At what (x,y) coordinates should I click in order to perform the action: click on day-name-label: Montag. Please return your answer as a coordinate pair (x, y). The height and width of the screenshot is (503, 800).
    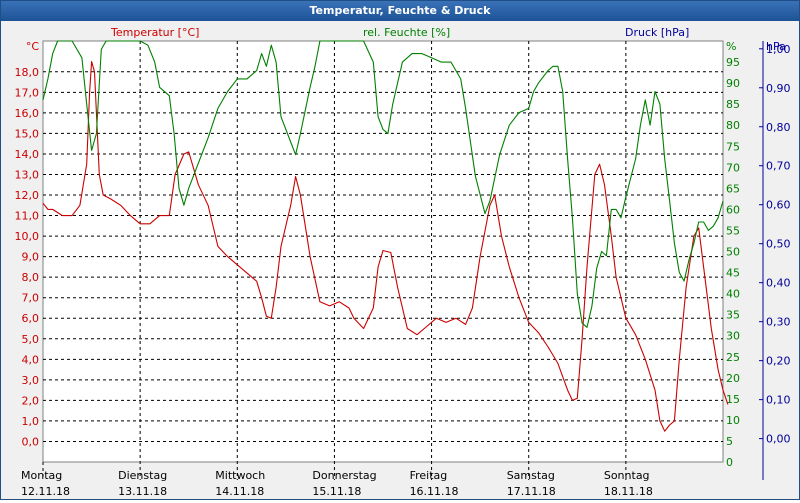
    Looking at the image, I should click on (41, 475).